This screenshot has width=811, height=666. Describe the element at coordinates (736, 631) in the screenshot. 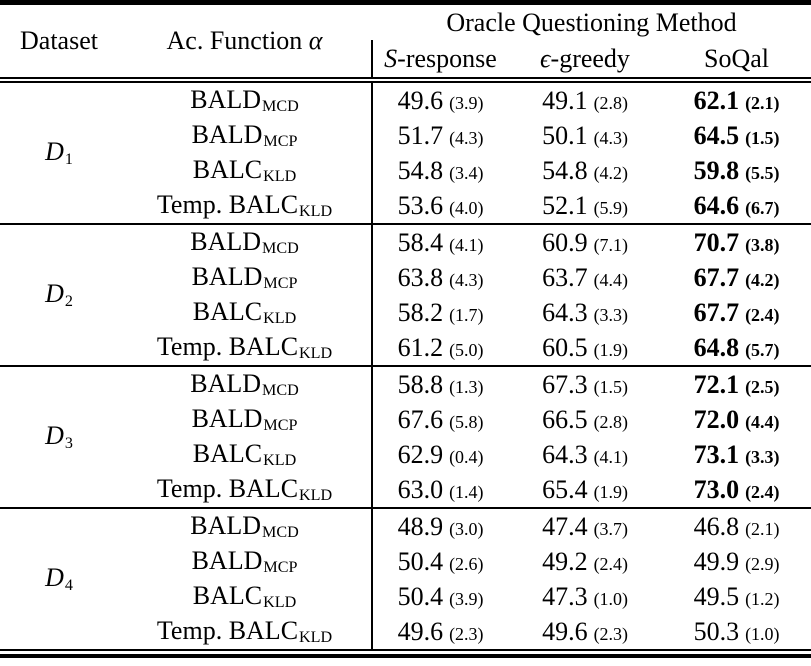

I see `value-cell: 50.3 (1.0)` at that location.